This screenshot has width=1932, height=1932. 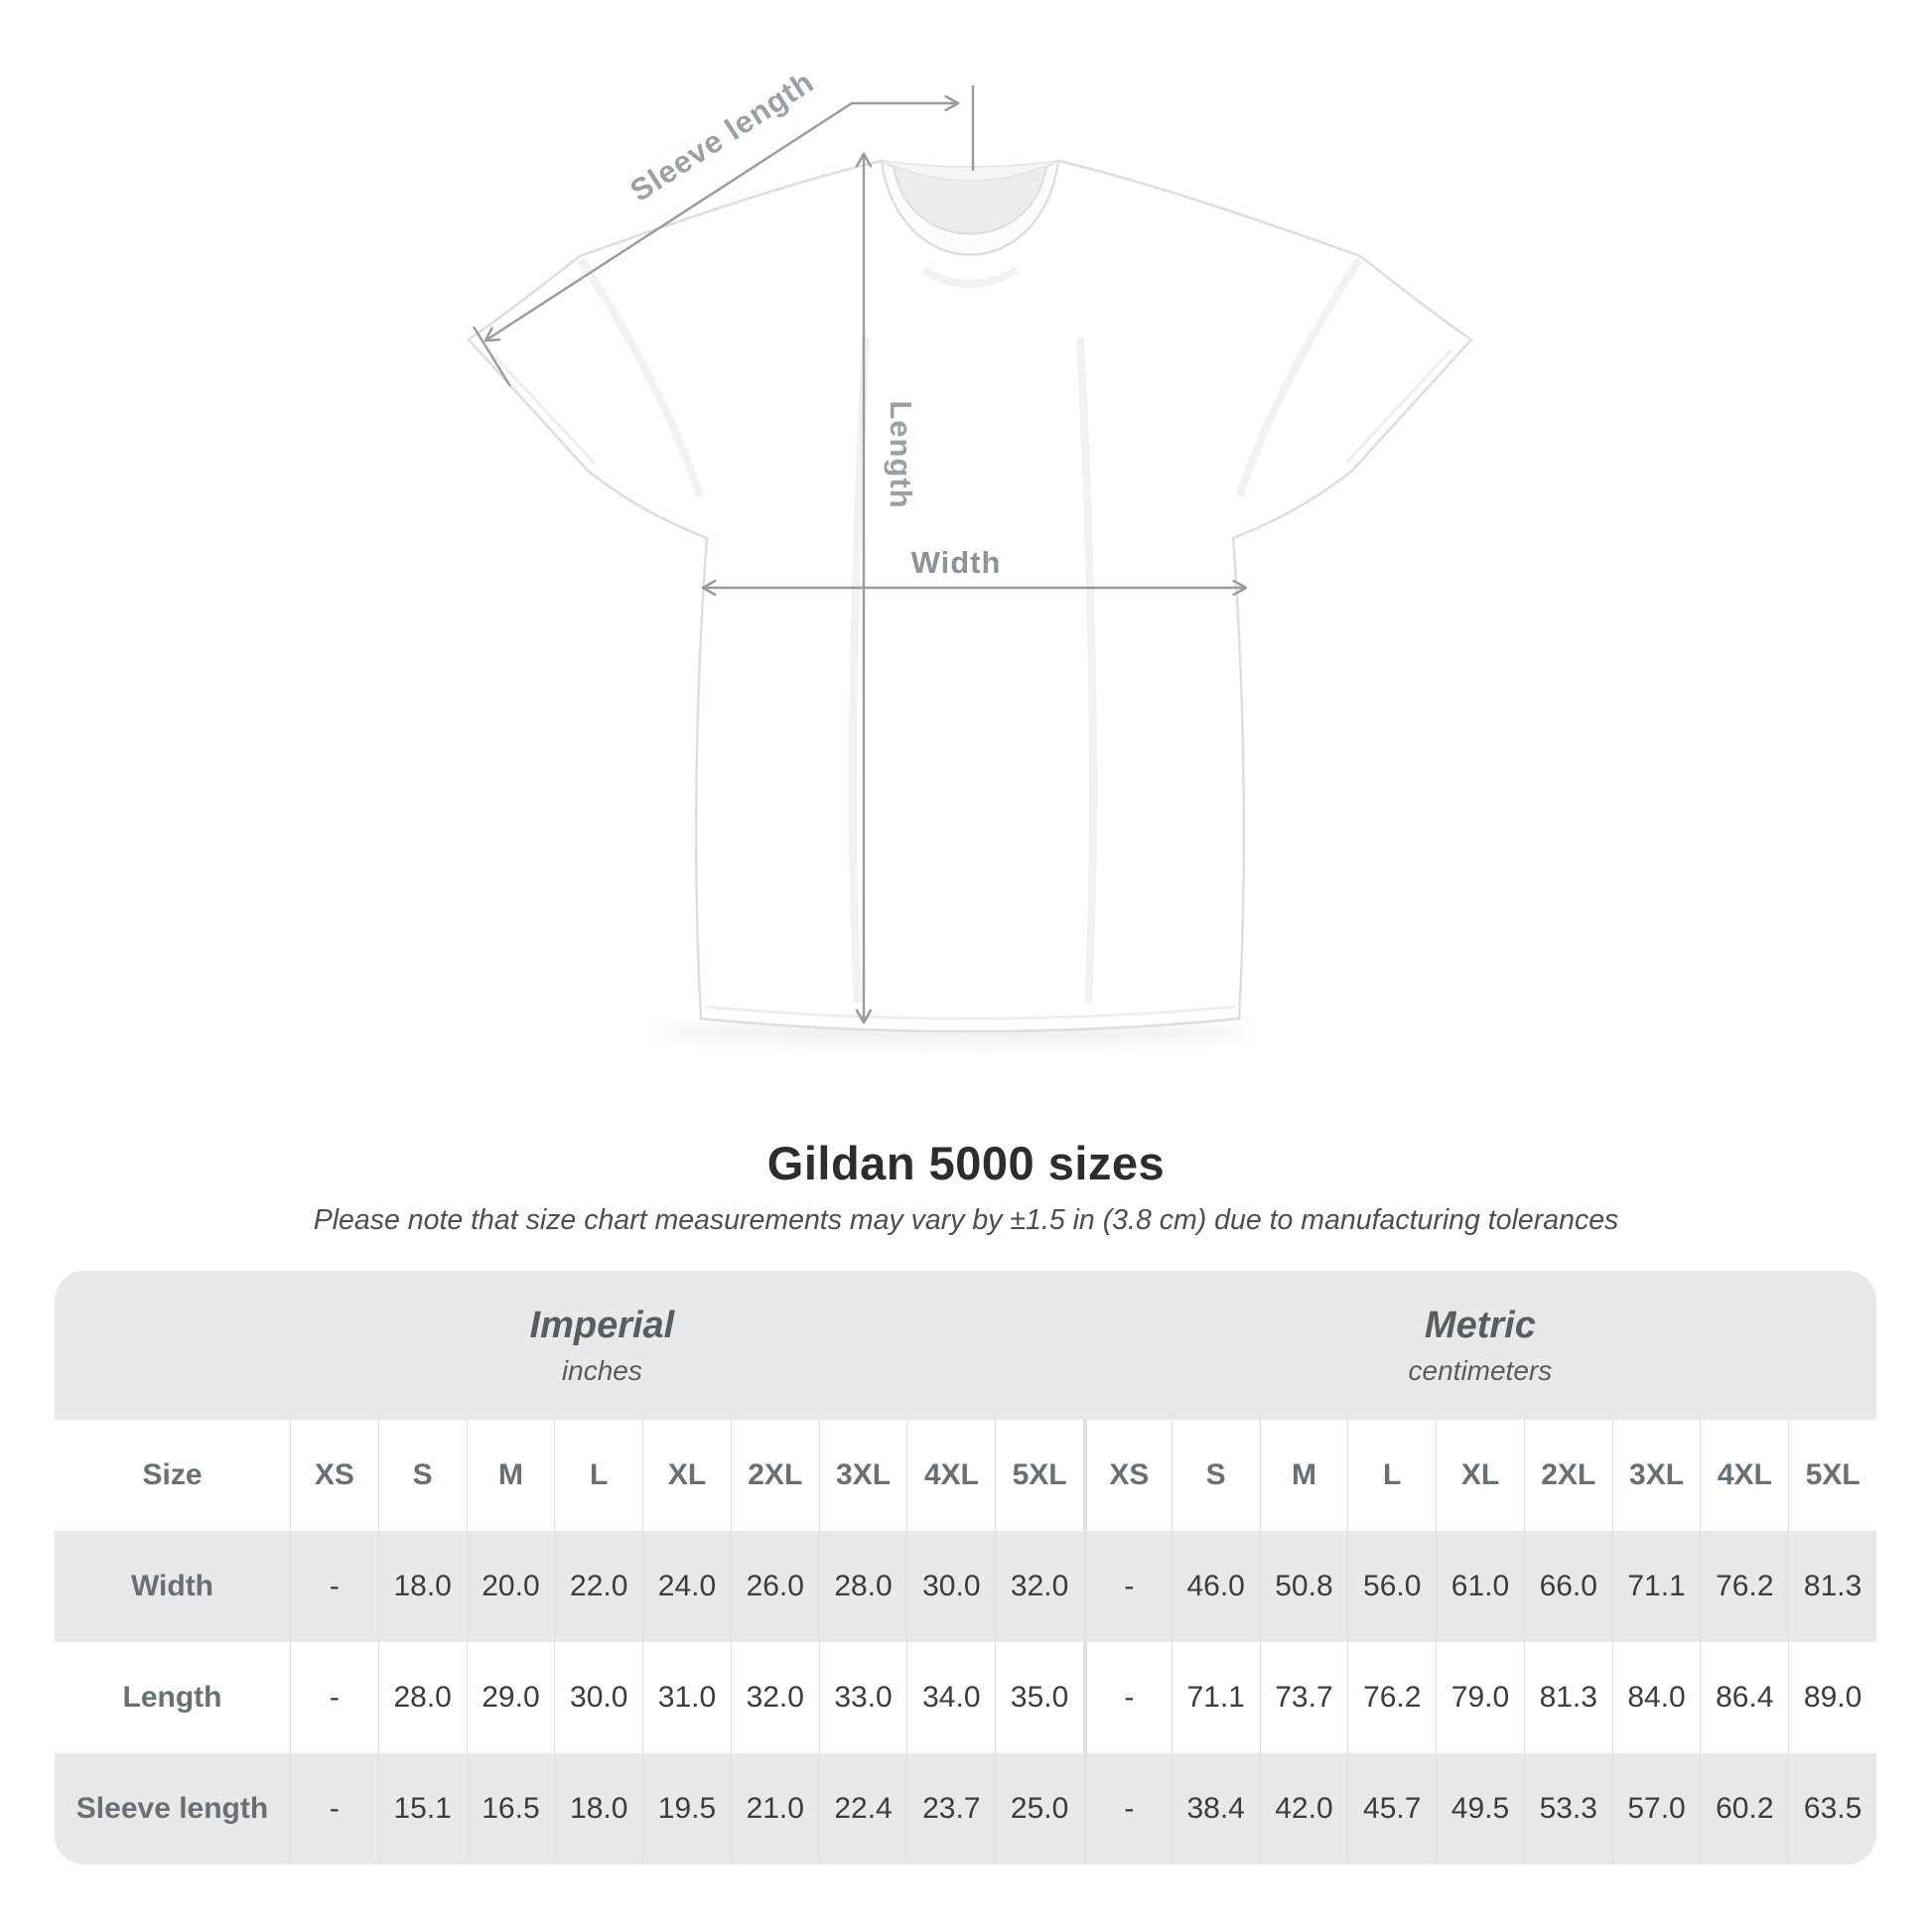 I want to click on metric-header: Metric centimeters, so click(x=1480, y=1345).